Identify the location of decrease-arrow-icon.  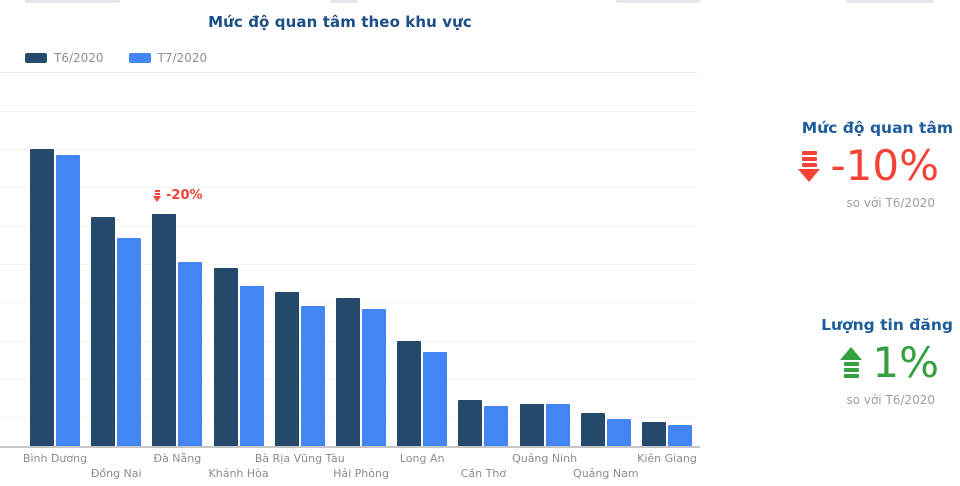
(809, 166).